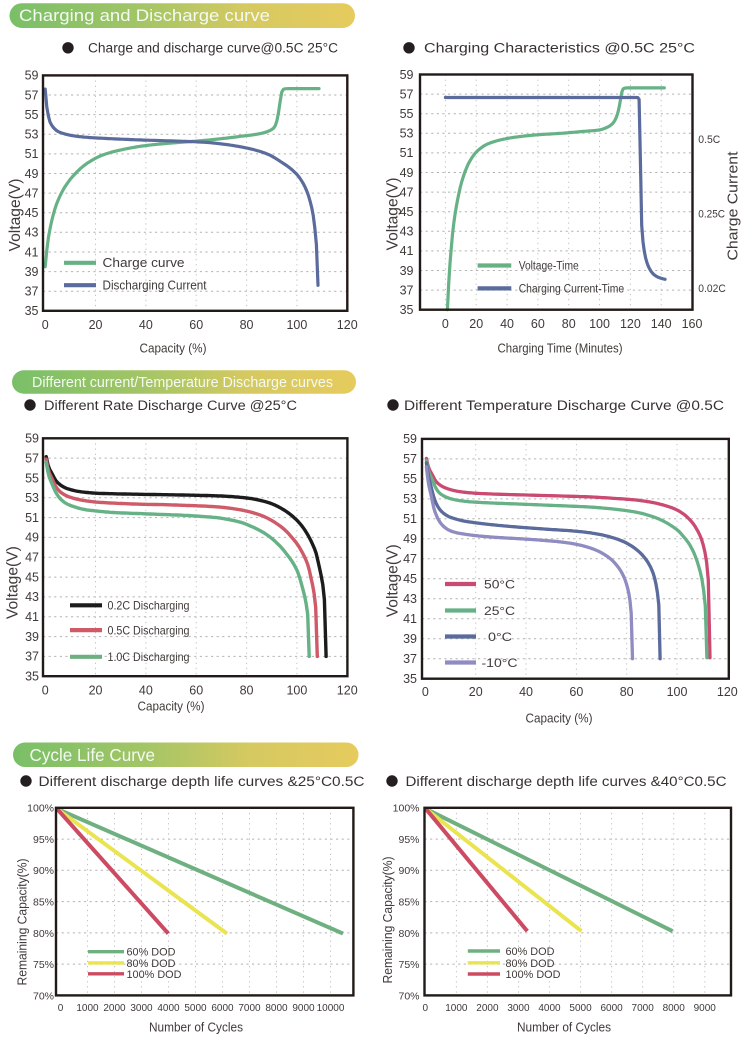  I want to click on svg-text: 0.02C, so click(712, 289).